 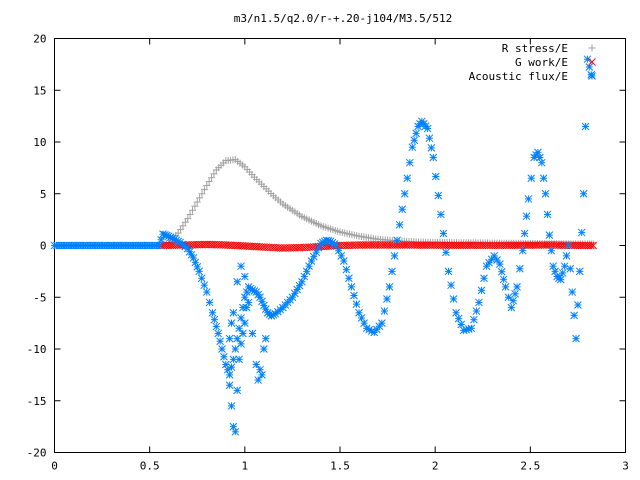 I want to click on y-tick-label: 20, so click(x=39, y=39).